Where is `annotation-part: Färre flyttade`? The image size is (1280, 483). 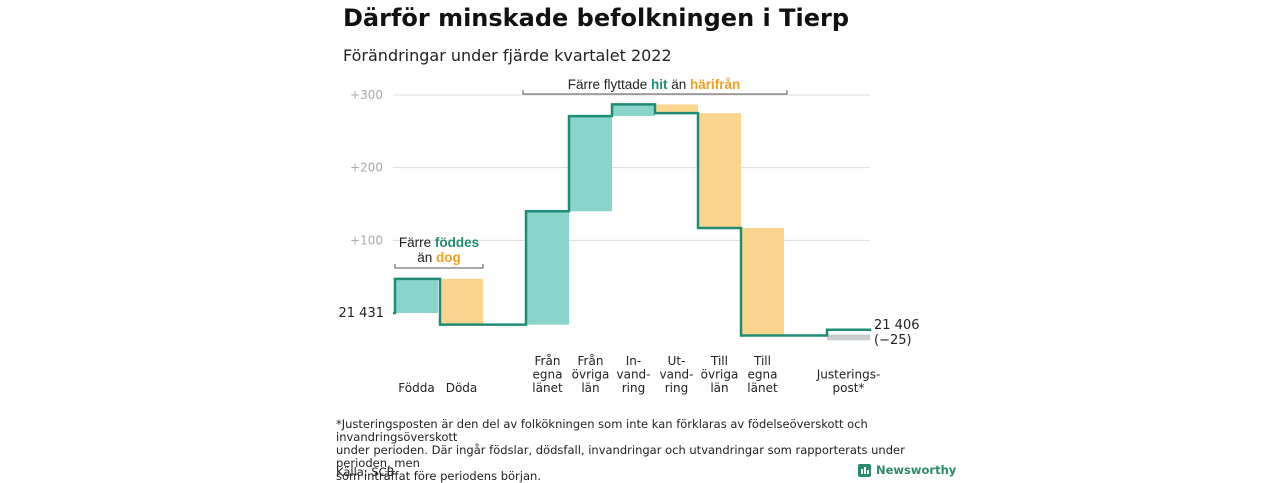 annotation-part: Färre flyttade is located at coordinates (609, 84).